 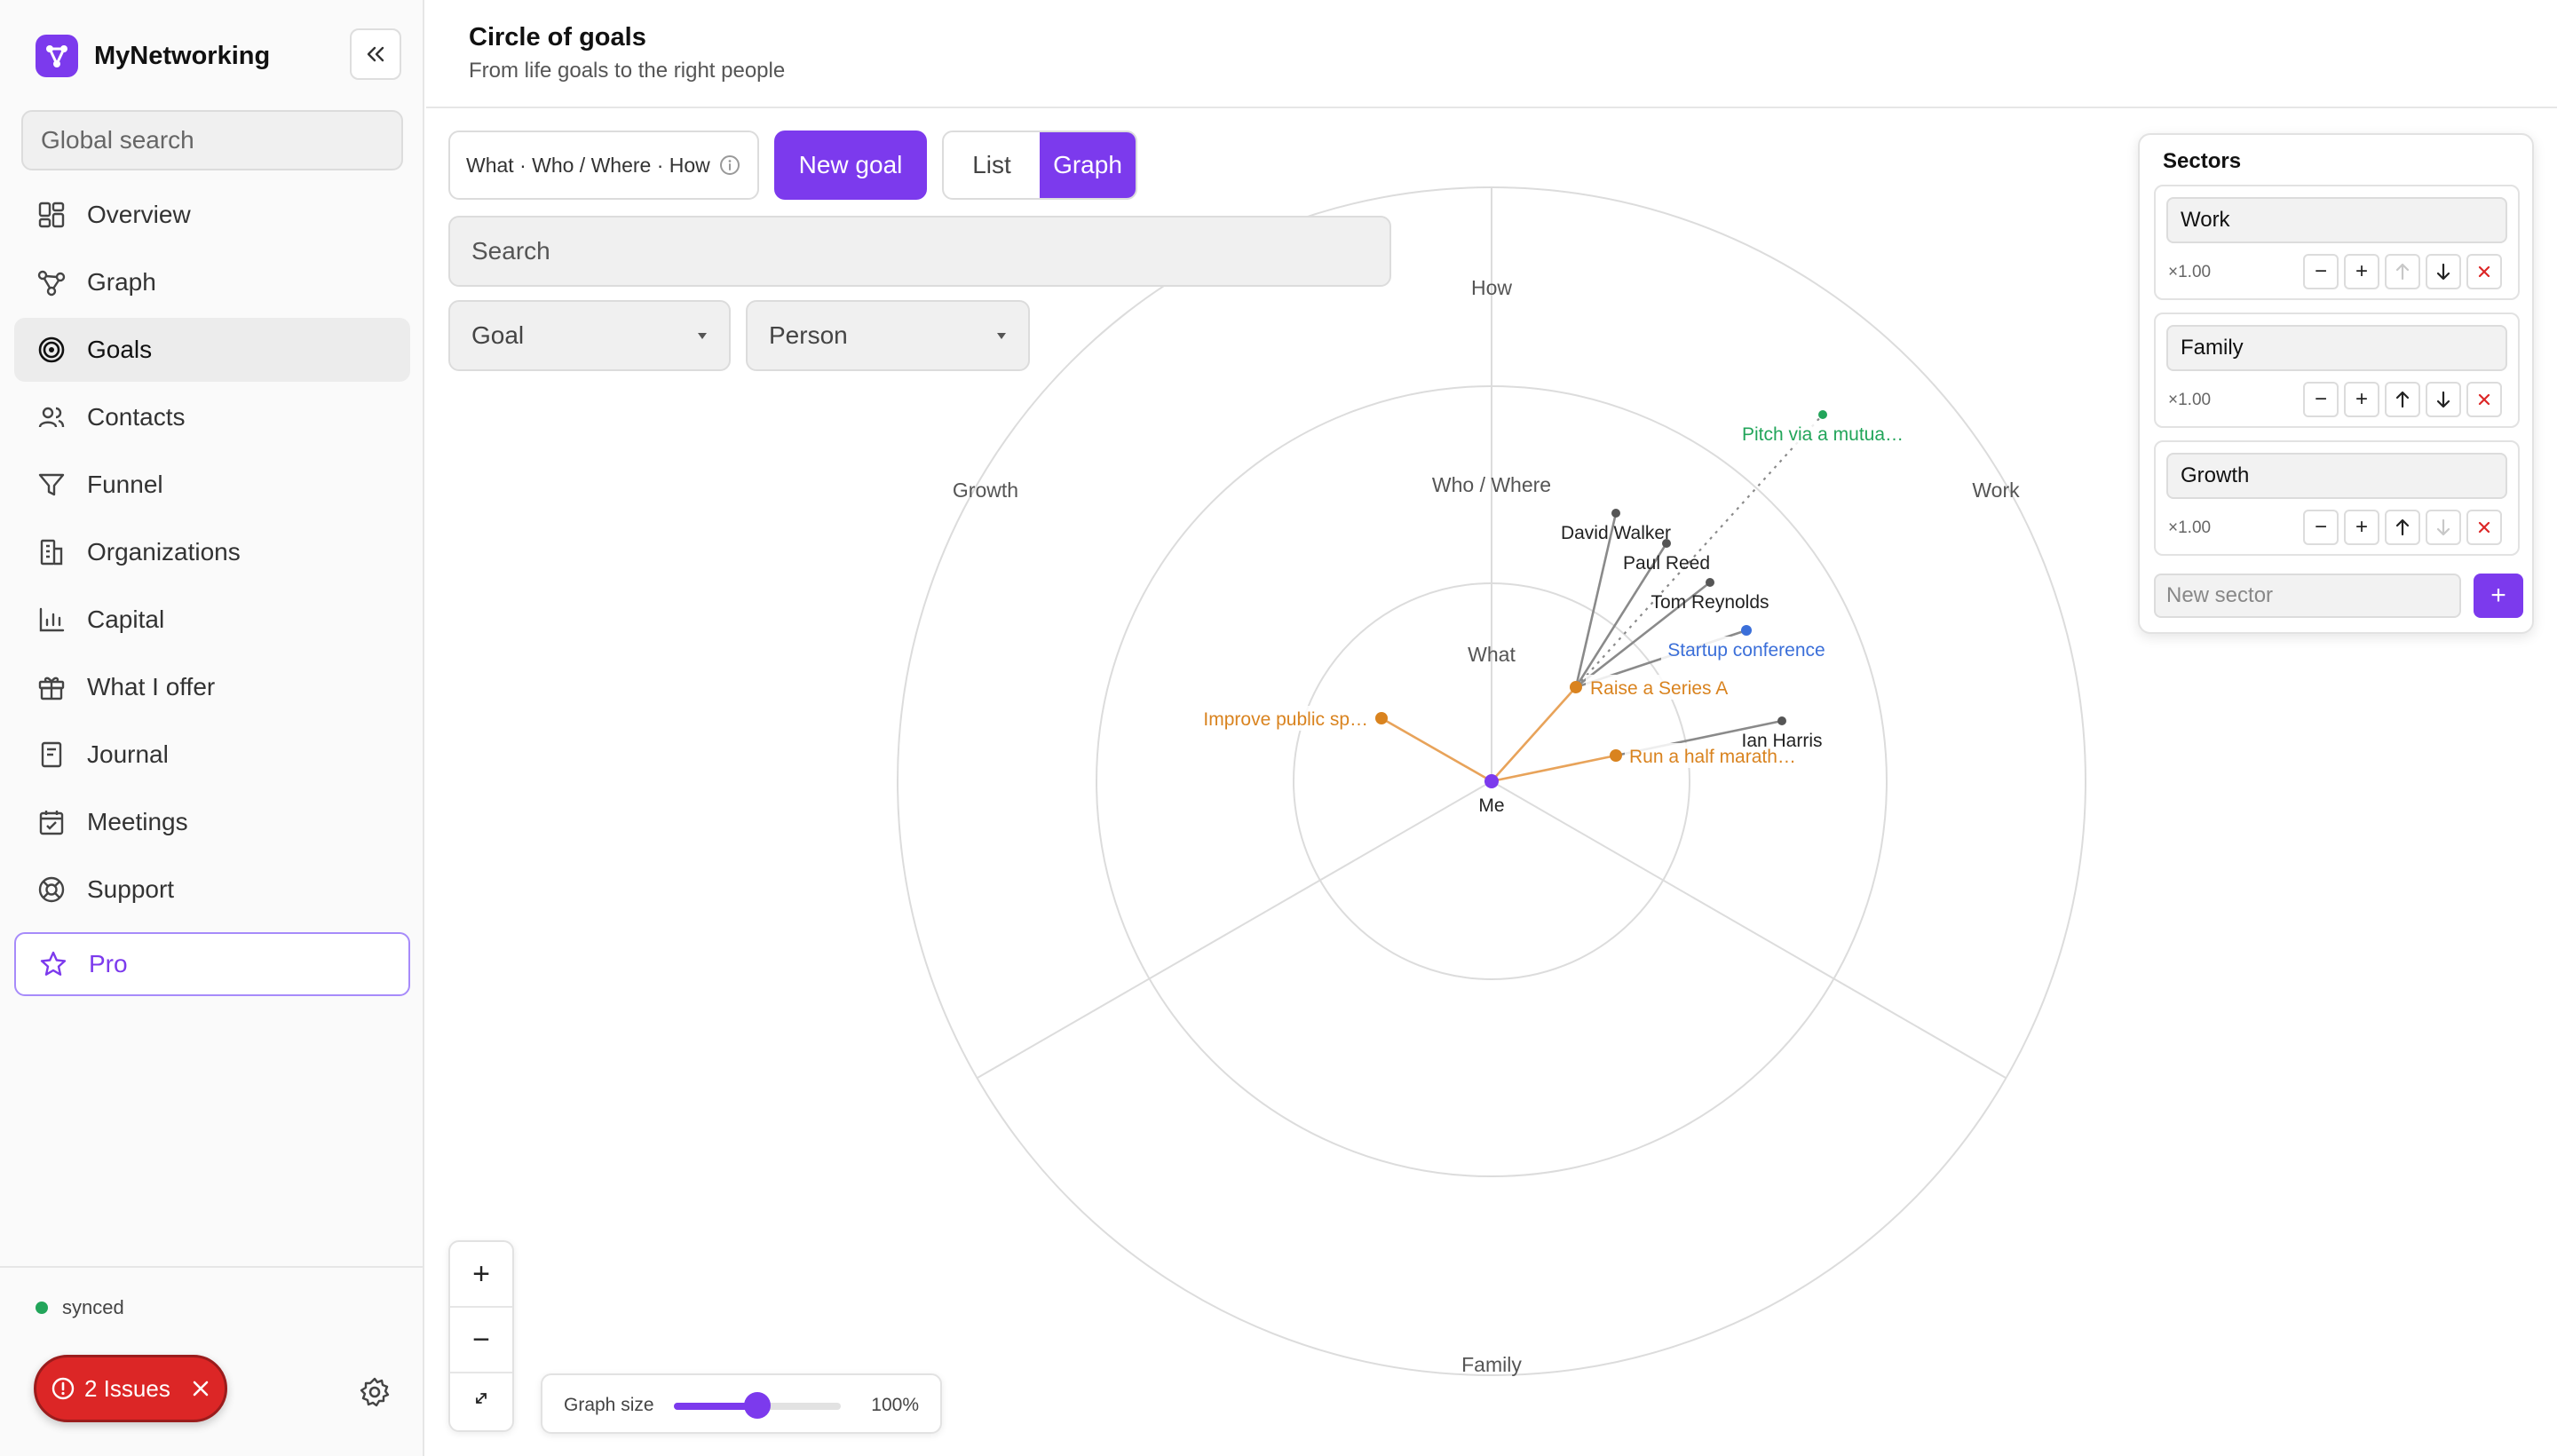 What do you see at coordinates (212, 964) in the screenshot?
I see `nav-item-pro: Pro` at bounding box center [212, 964].